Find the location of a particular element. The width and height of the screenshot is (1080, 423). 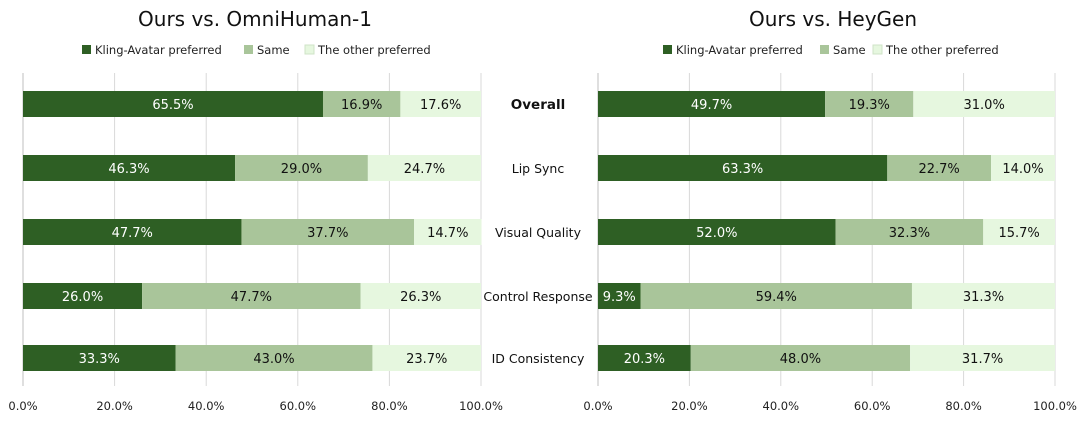

data-label: 15.7% is located at coordinates (1018, 233).